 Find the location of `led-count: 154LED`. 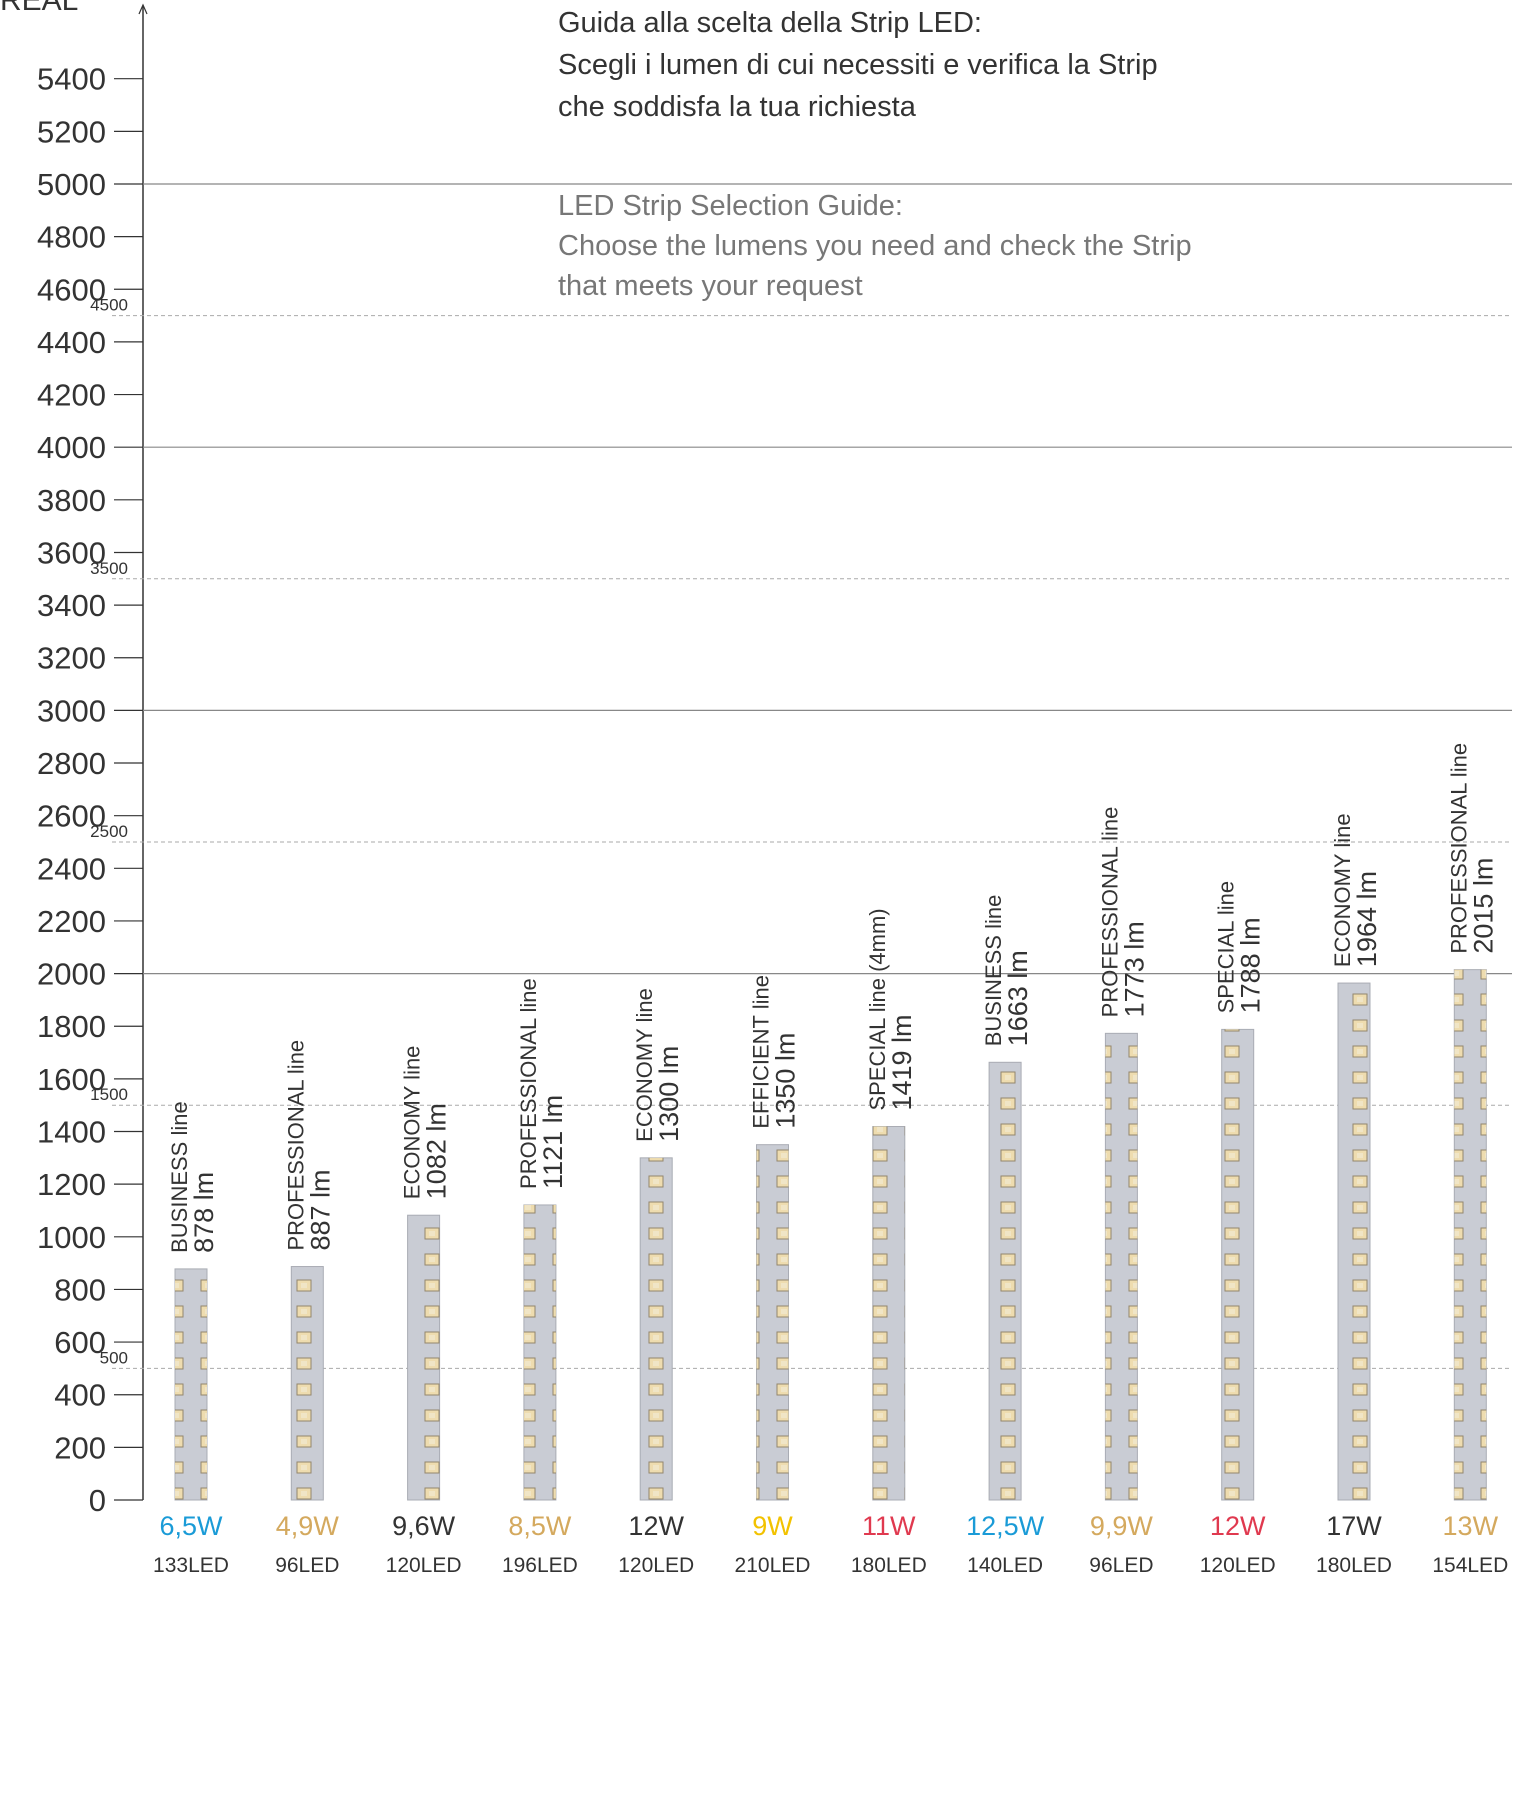

led-count: 154LED is located at coordinates (1470, 1565).